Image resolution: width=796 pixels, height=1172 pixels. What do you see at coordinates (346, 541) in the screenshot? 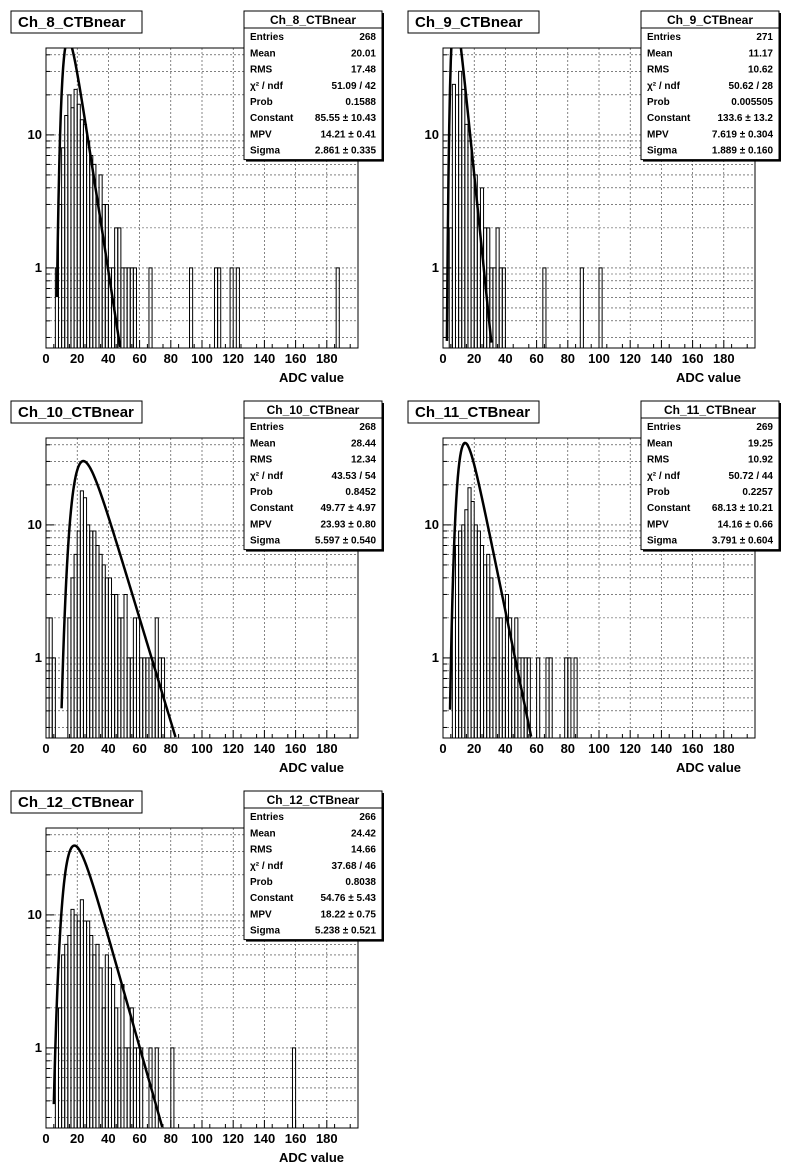
I see `stat-value: 5.597 ± 0.540` at bounding box center [346, 541].